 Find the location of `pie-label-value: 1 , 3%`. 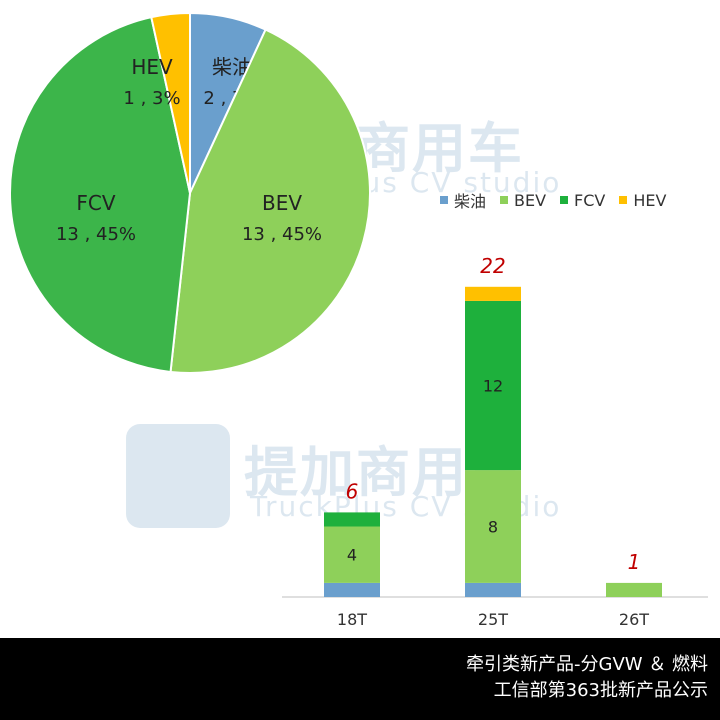

pie-label-value: 1 , 3% is located at coordinates (151, 98).